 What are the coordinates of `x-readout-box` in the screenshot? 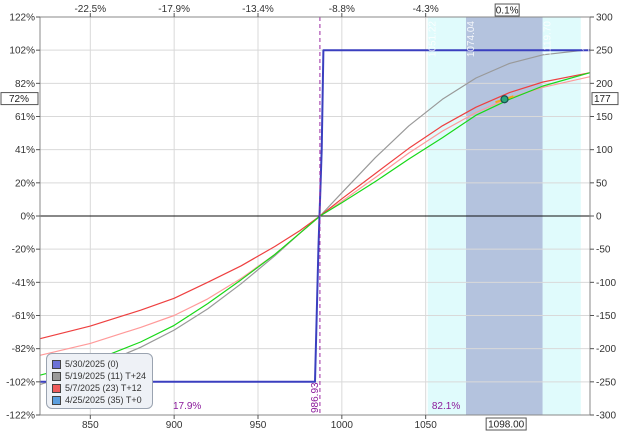 It's located at (506, 424).